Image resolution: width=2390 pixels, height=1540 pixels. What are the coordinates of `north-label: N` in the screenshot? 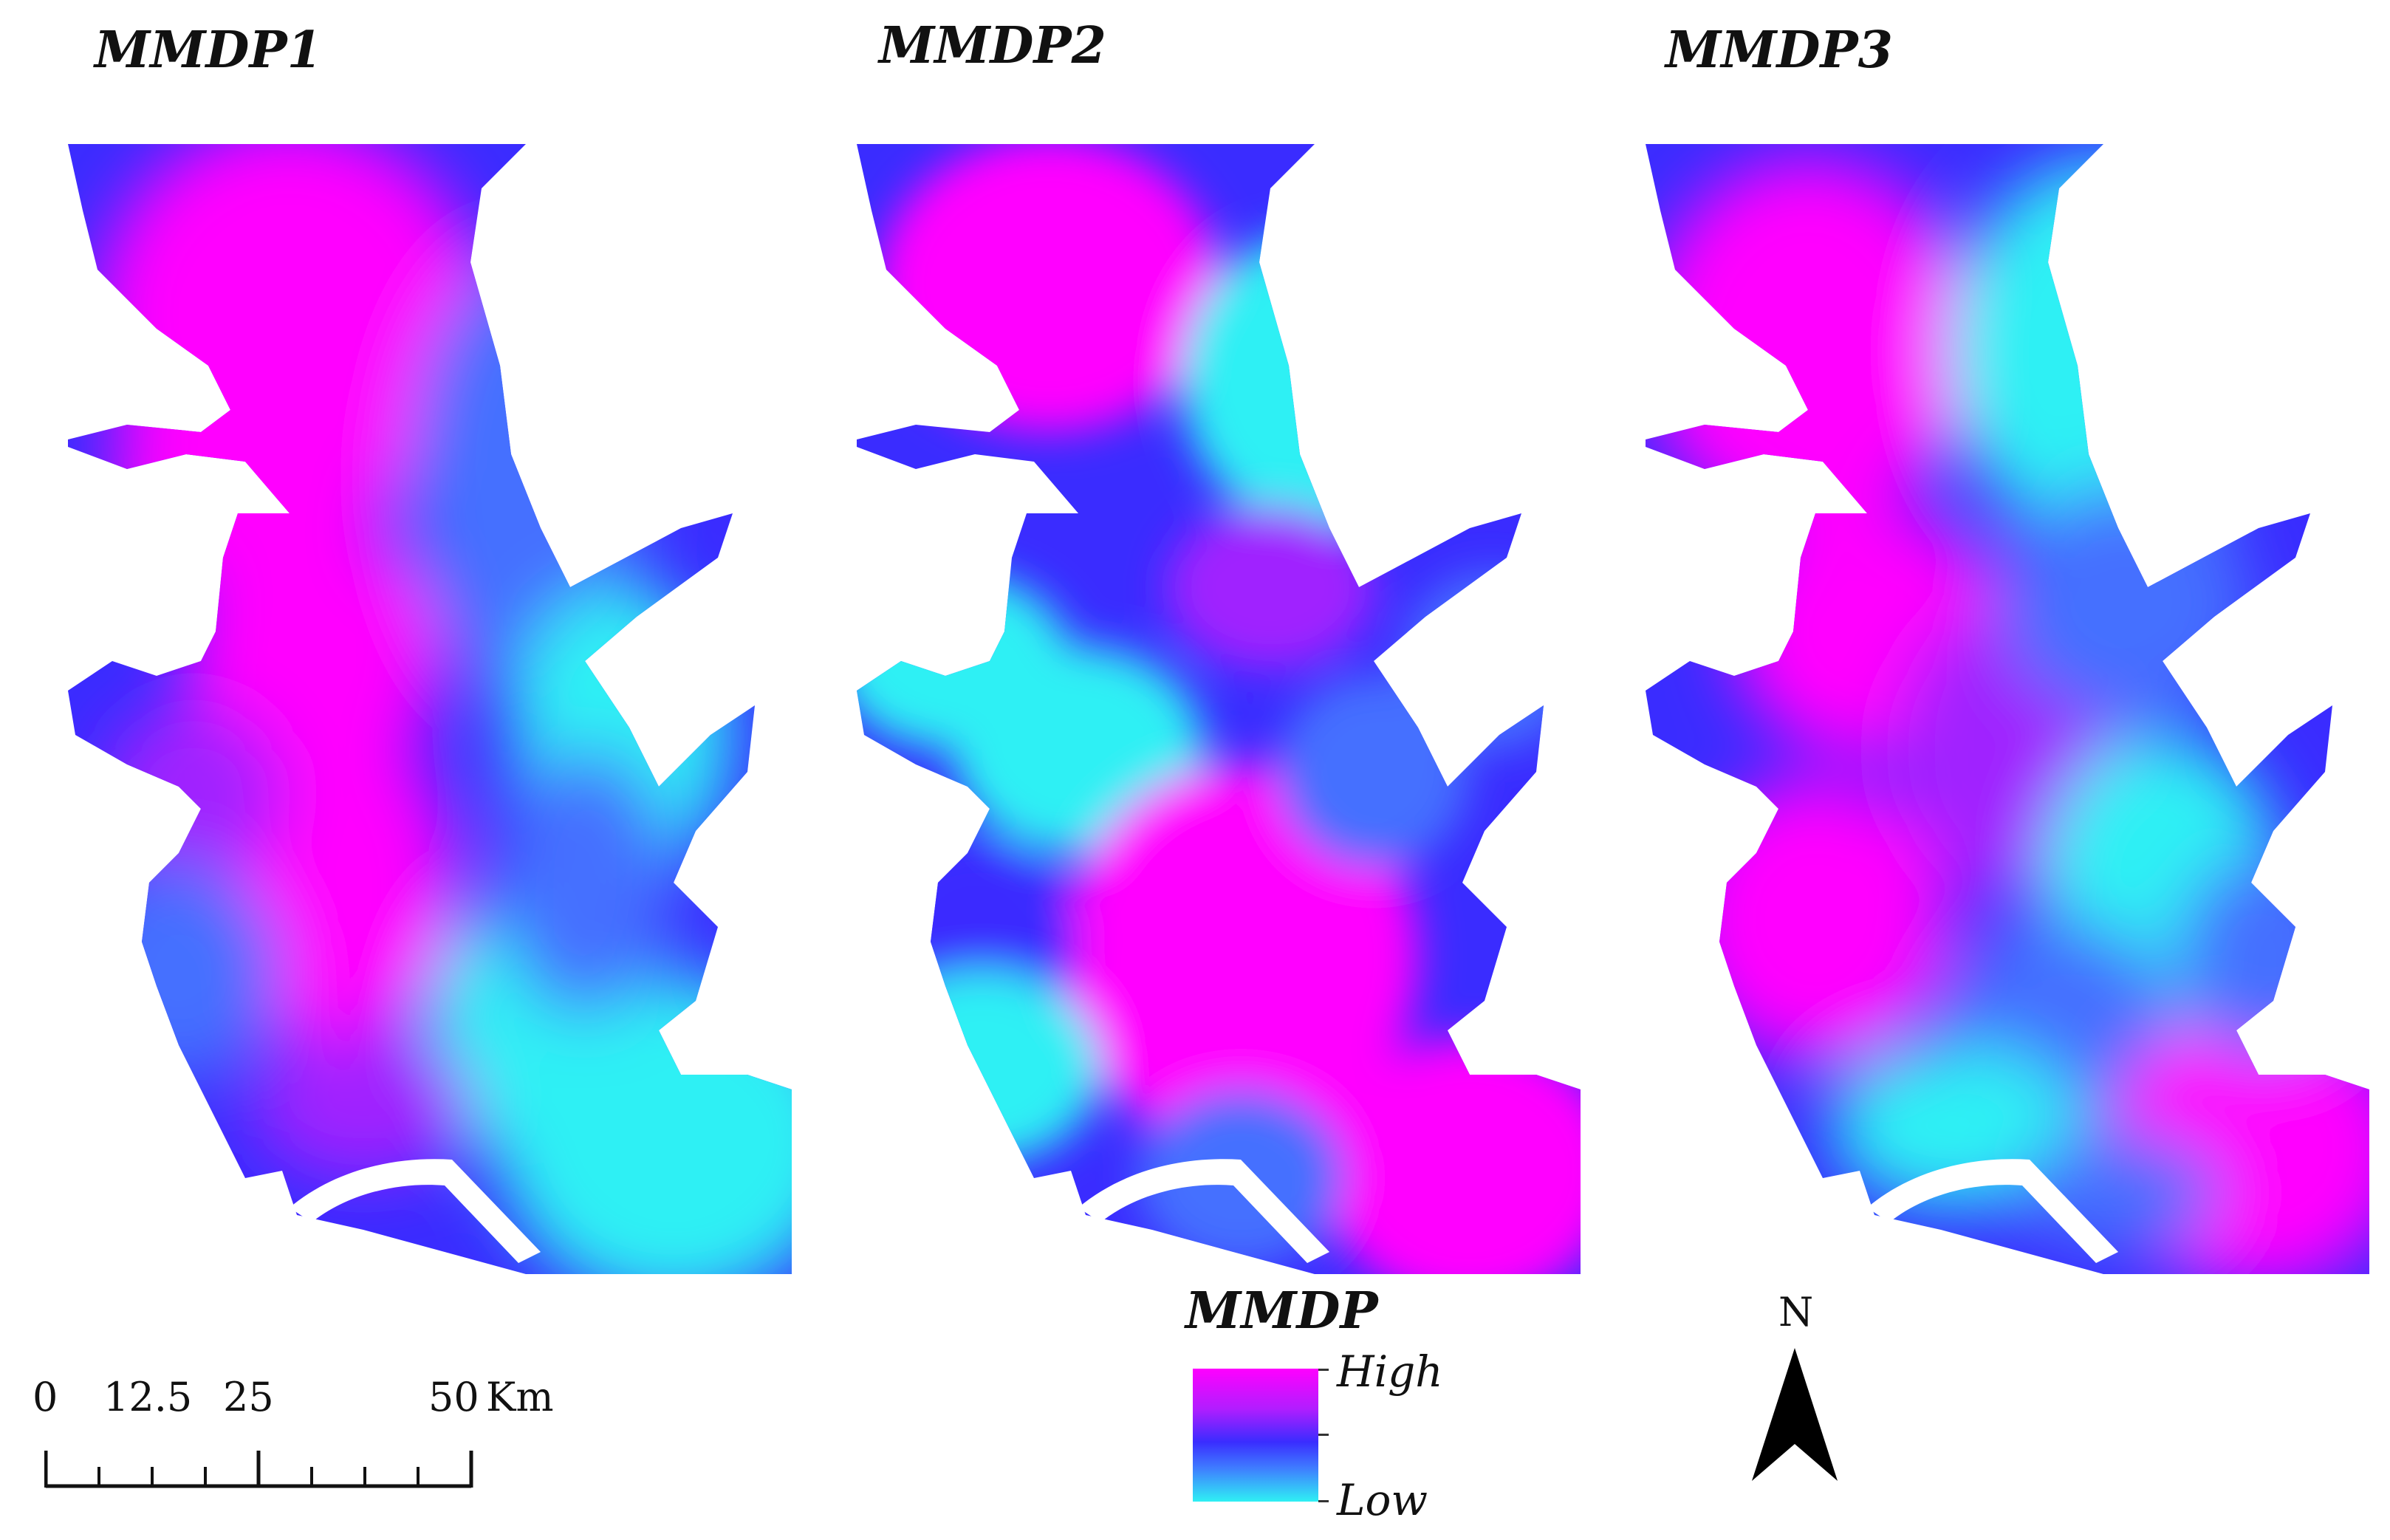 It's located at (1796, 1312).